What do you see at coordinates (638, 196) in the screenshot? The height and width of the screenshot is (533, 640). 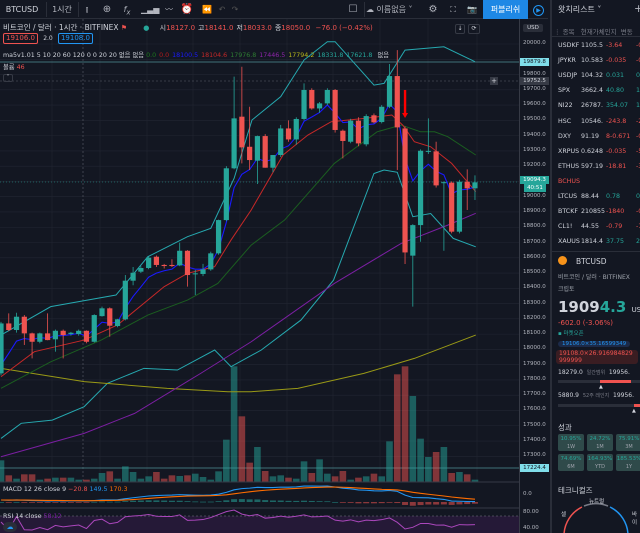 I see `watchlist-change-percent: 0.8` at bounding box center [638, 196].